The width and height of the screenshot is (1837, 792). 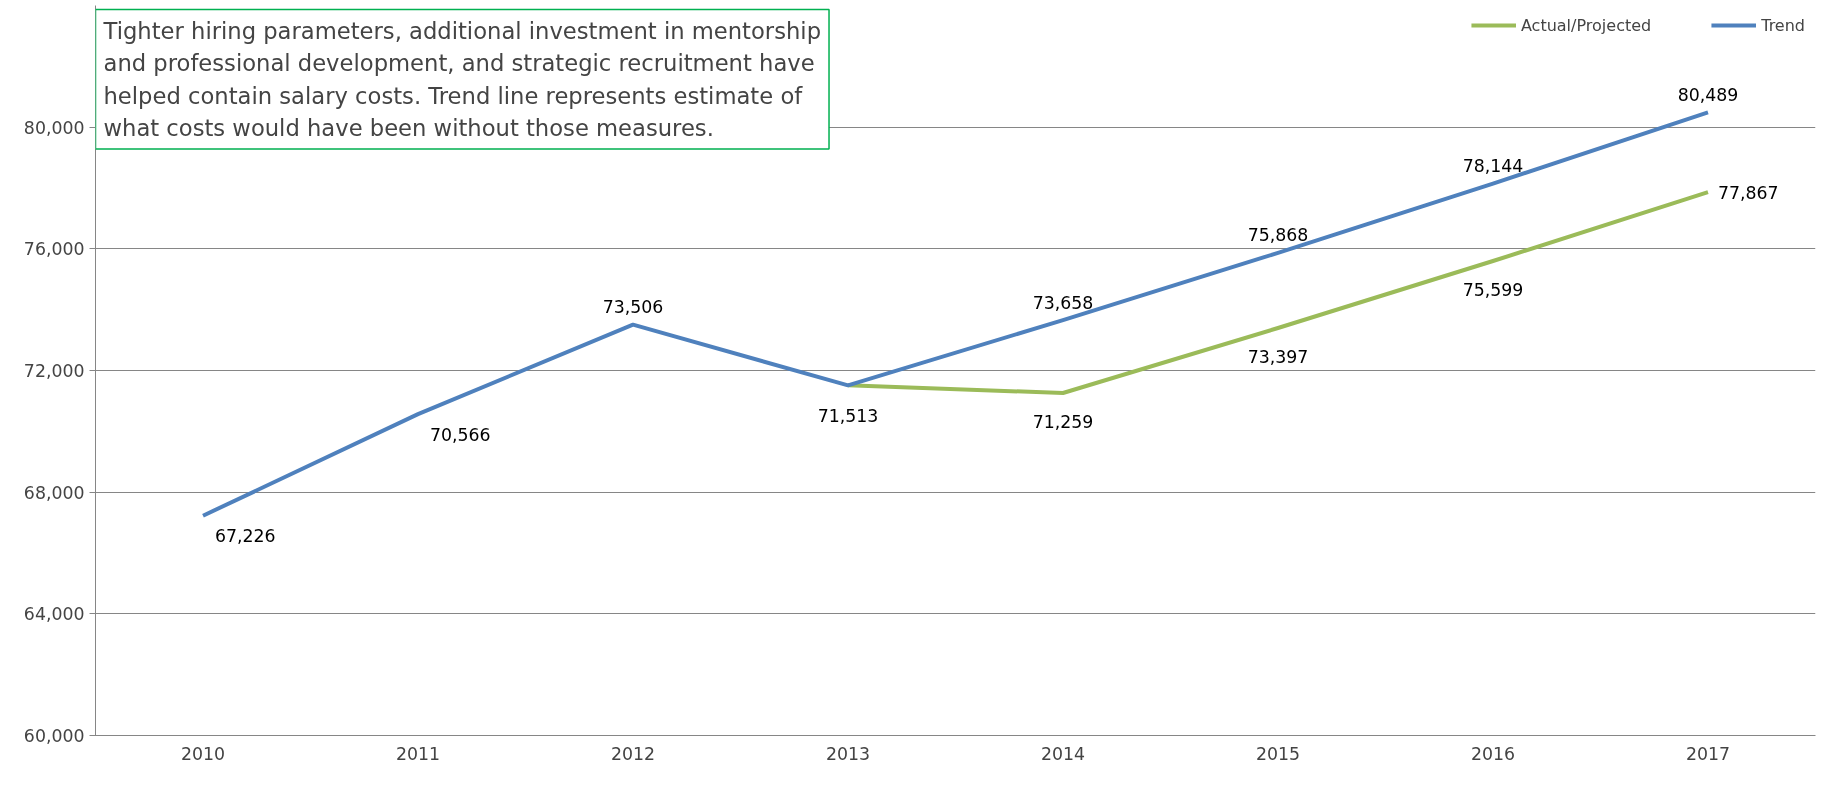 I want to click on data-label: 71,513, so click(x=848, y=415).